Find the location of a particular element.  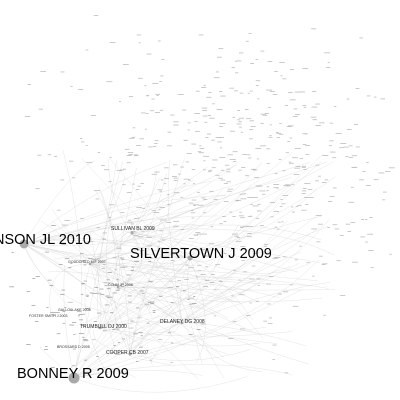

hub-node-delaney is located at coordinates (182, 323).